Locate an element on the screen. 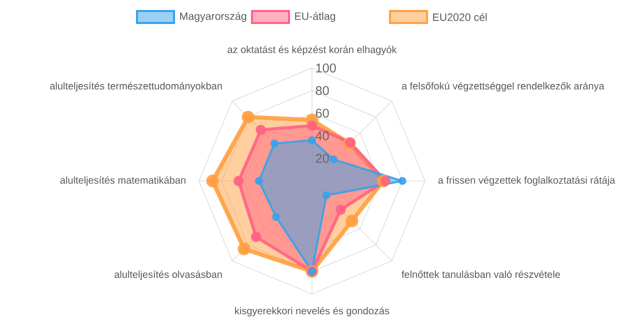 The width and height of the screenshot is (640, 320). y-tick-label: 80 is located at coordinates (322, 91).